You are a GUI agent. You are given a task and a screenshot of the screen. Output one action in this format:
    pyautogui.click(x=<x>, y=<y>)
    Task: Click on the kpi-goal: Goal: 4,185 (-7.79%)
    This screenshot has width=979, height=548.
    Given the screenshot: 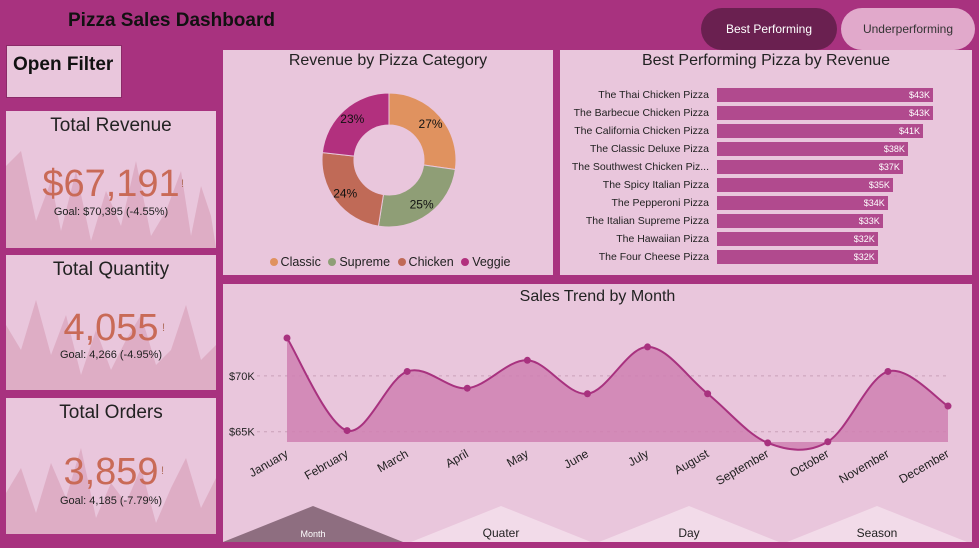 What is the action you would take?
    pyautogui.click(x=111, y=501)
    